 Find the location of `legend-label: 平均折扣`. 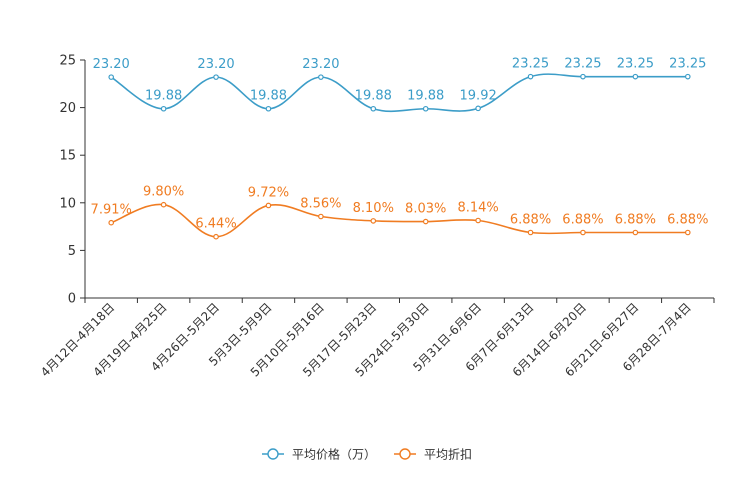

legend-label: 平均折扣 is located at coordinates (448, 454).